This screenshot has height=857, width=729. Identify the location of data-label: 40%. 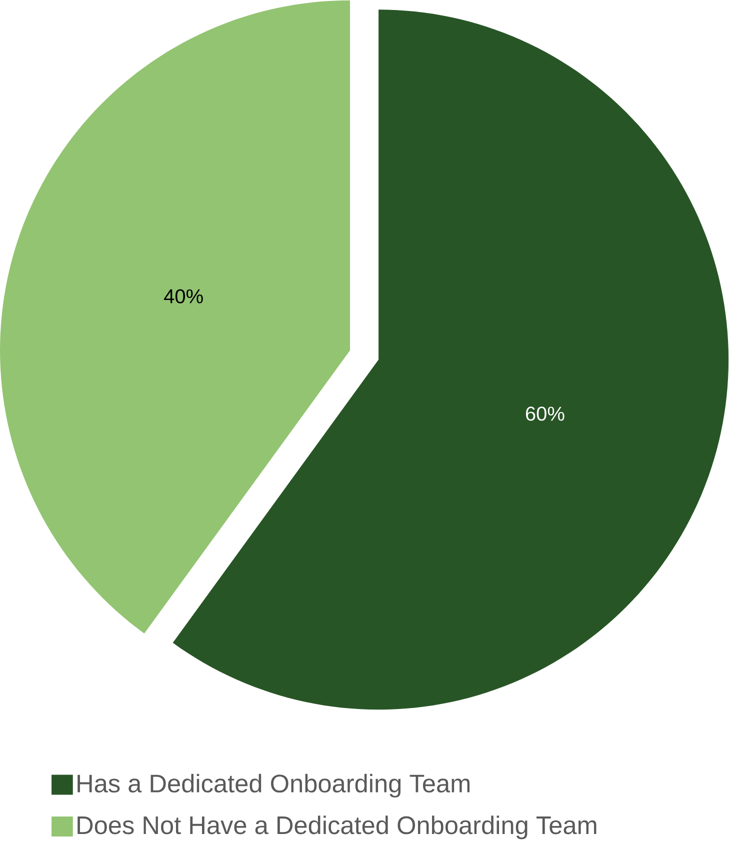
(184, 296).